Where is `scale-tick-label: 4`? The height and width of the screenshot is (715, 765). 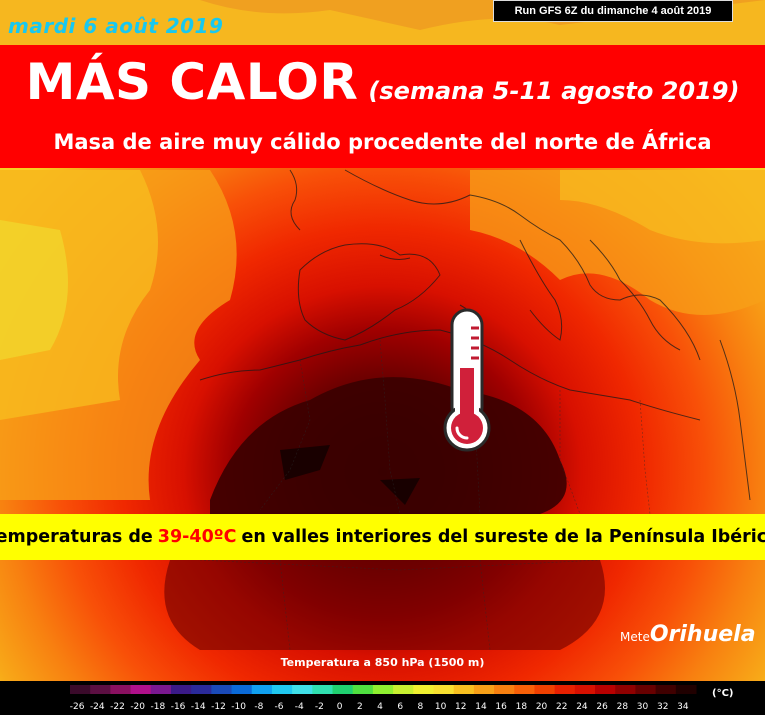
scale-tick-label: 4 is located at coordinates (380, 707).